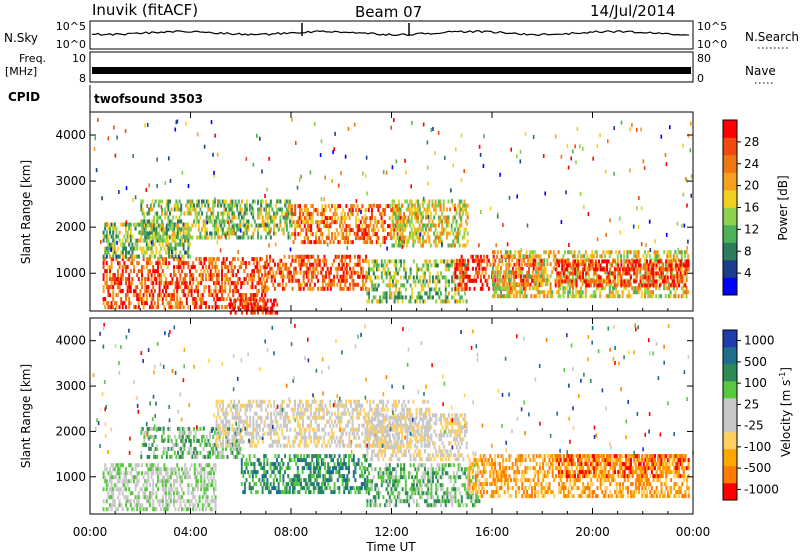 The width and height of the screenshot is (800, 554). What do you see at coordinates (70, 273) in the screenshot?
I see `ytick-label: 1000` at bounding box center [70, 273].